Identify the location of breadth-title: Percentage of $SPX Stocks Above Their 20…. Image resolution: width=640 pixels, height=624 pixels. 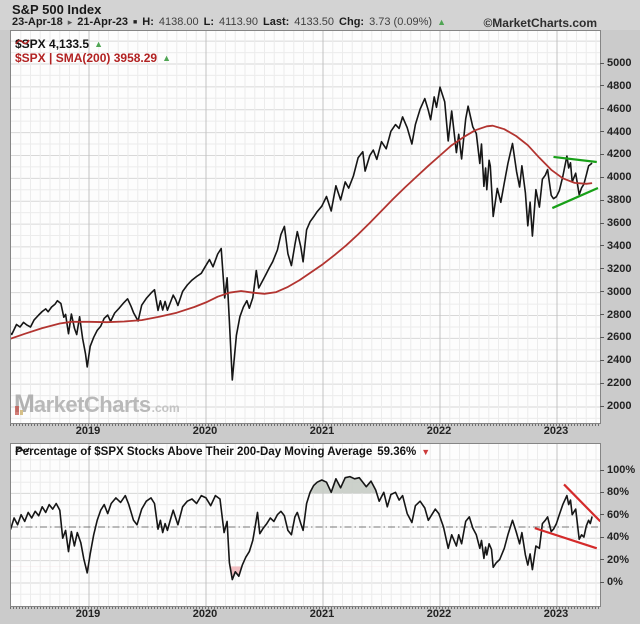
(194, 452).